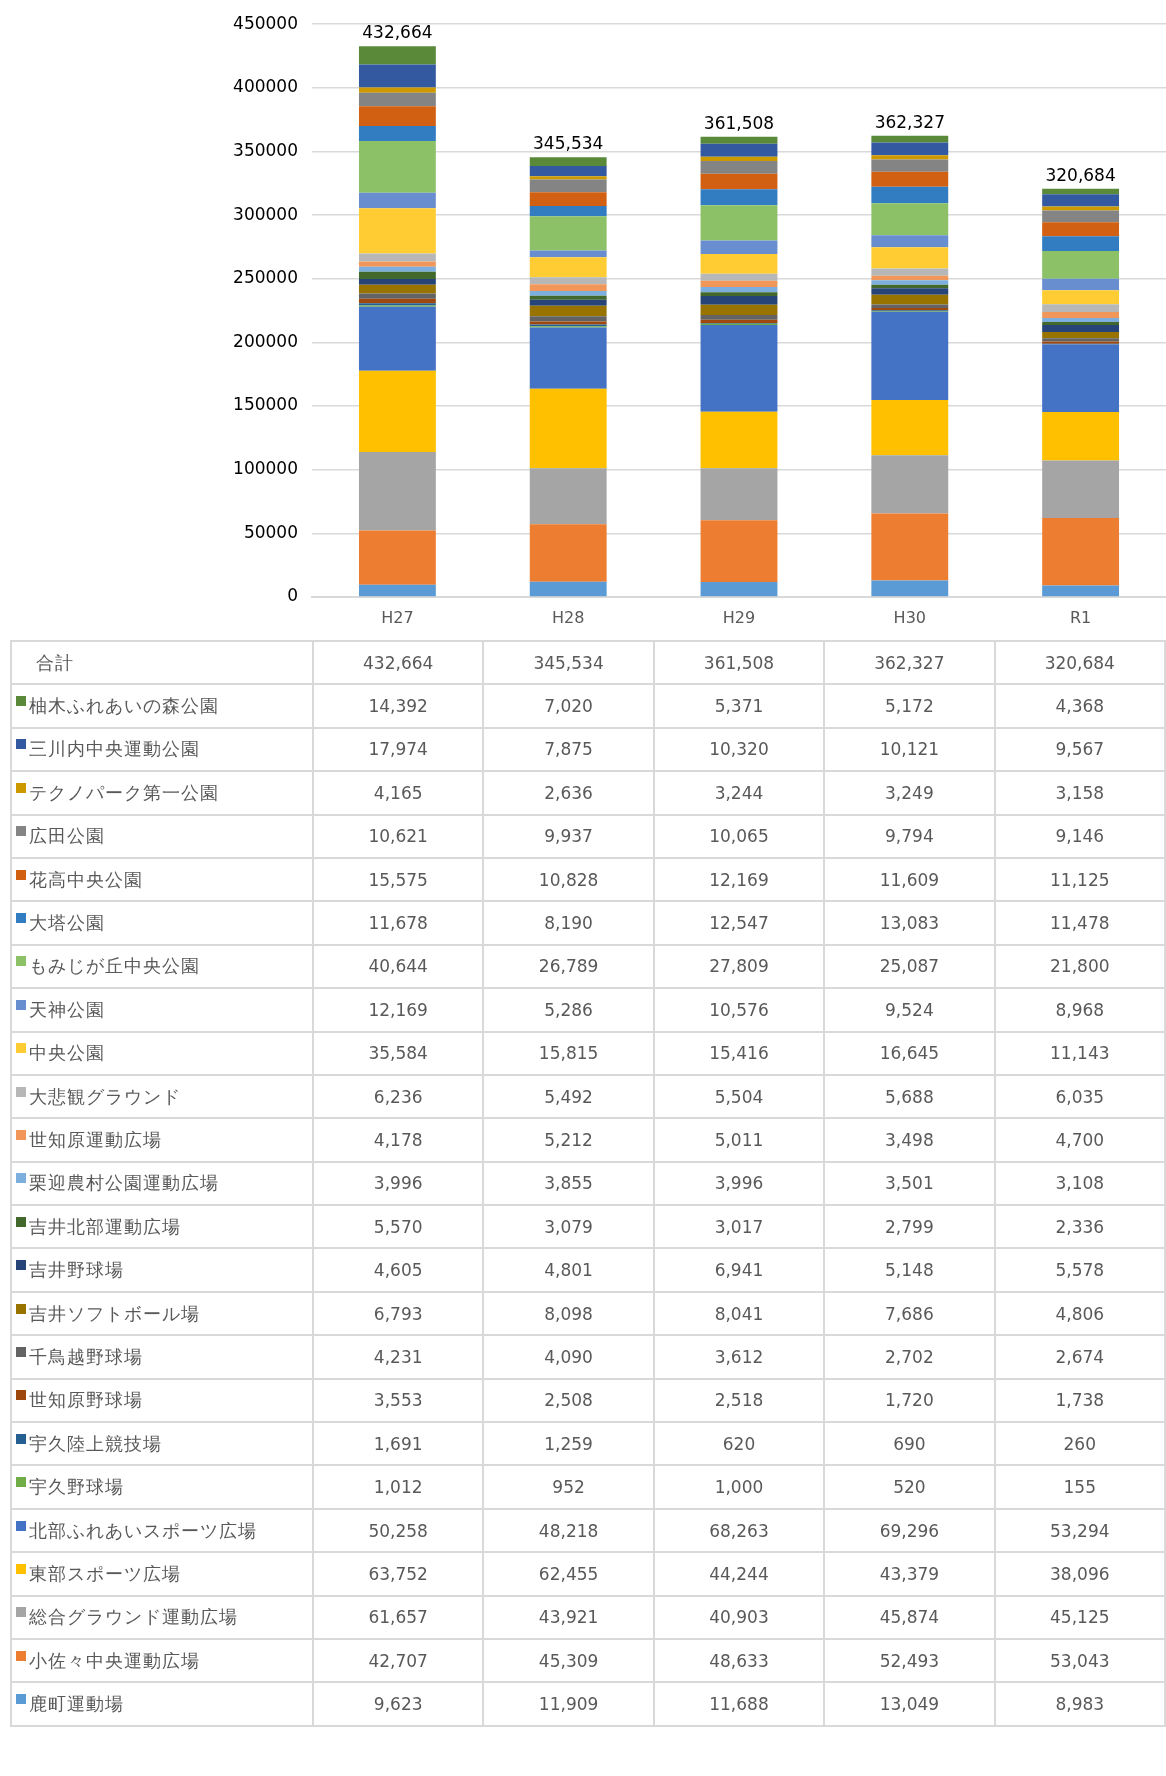 Image resolution: width=1166 pixels, height=1776 pixels. Describe the element at coordinates (1079, 1660) in the screenshot. I see `data-label: 53,043` at that location.